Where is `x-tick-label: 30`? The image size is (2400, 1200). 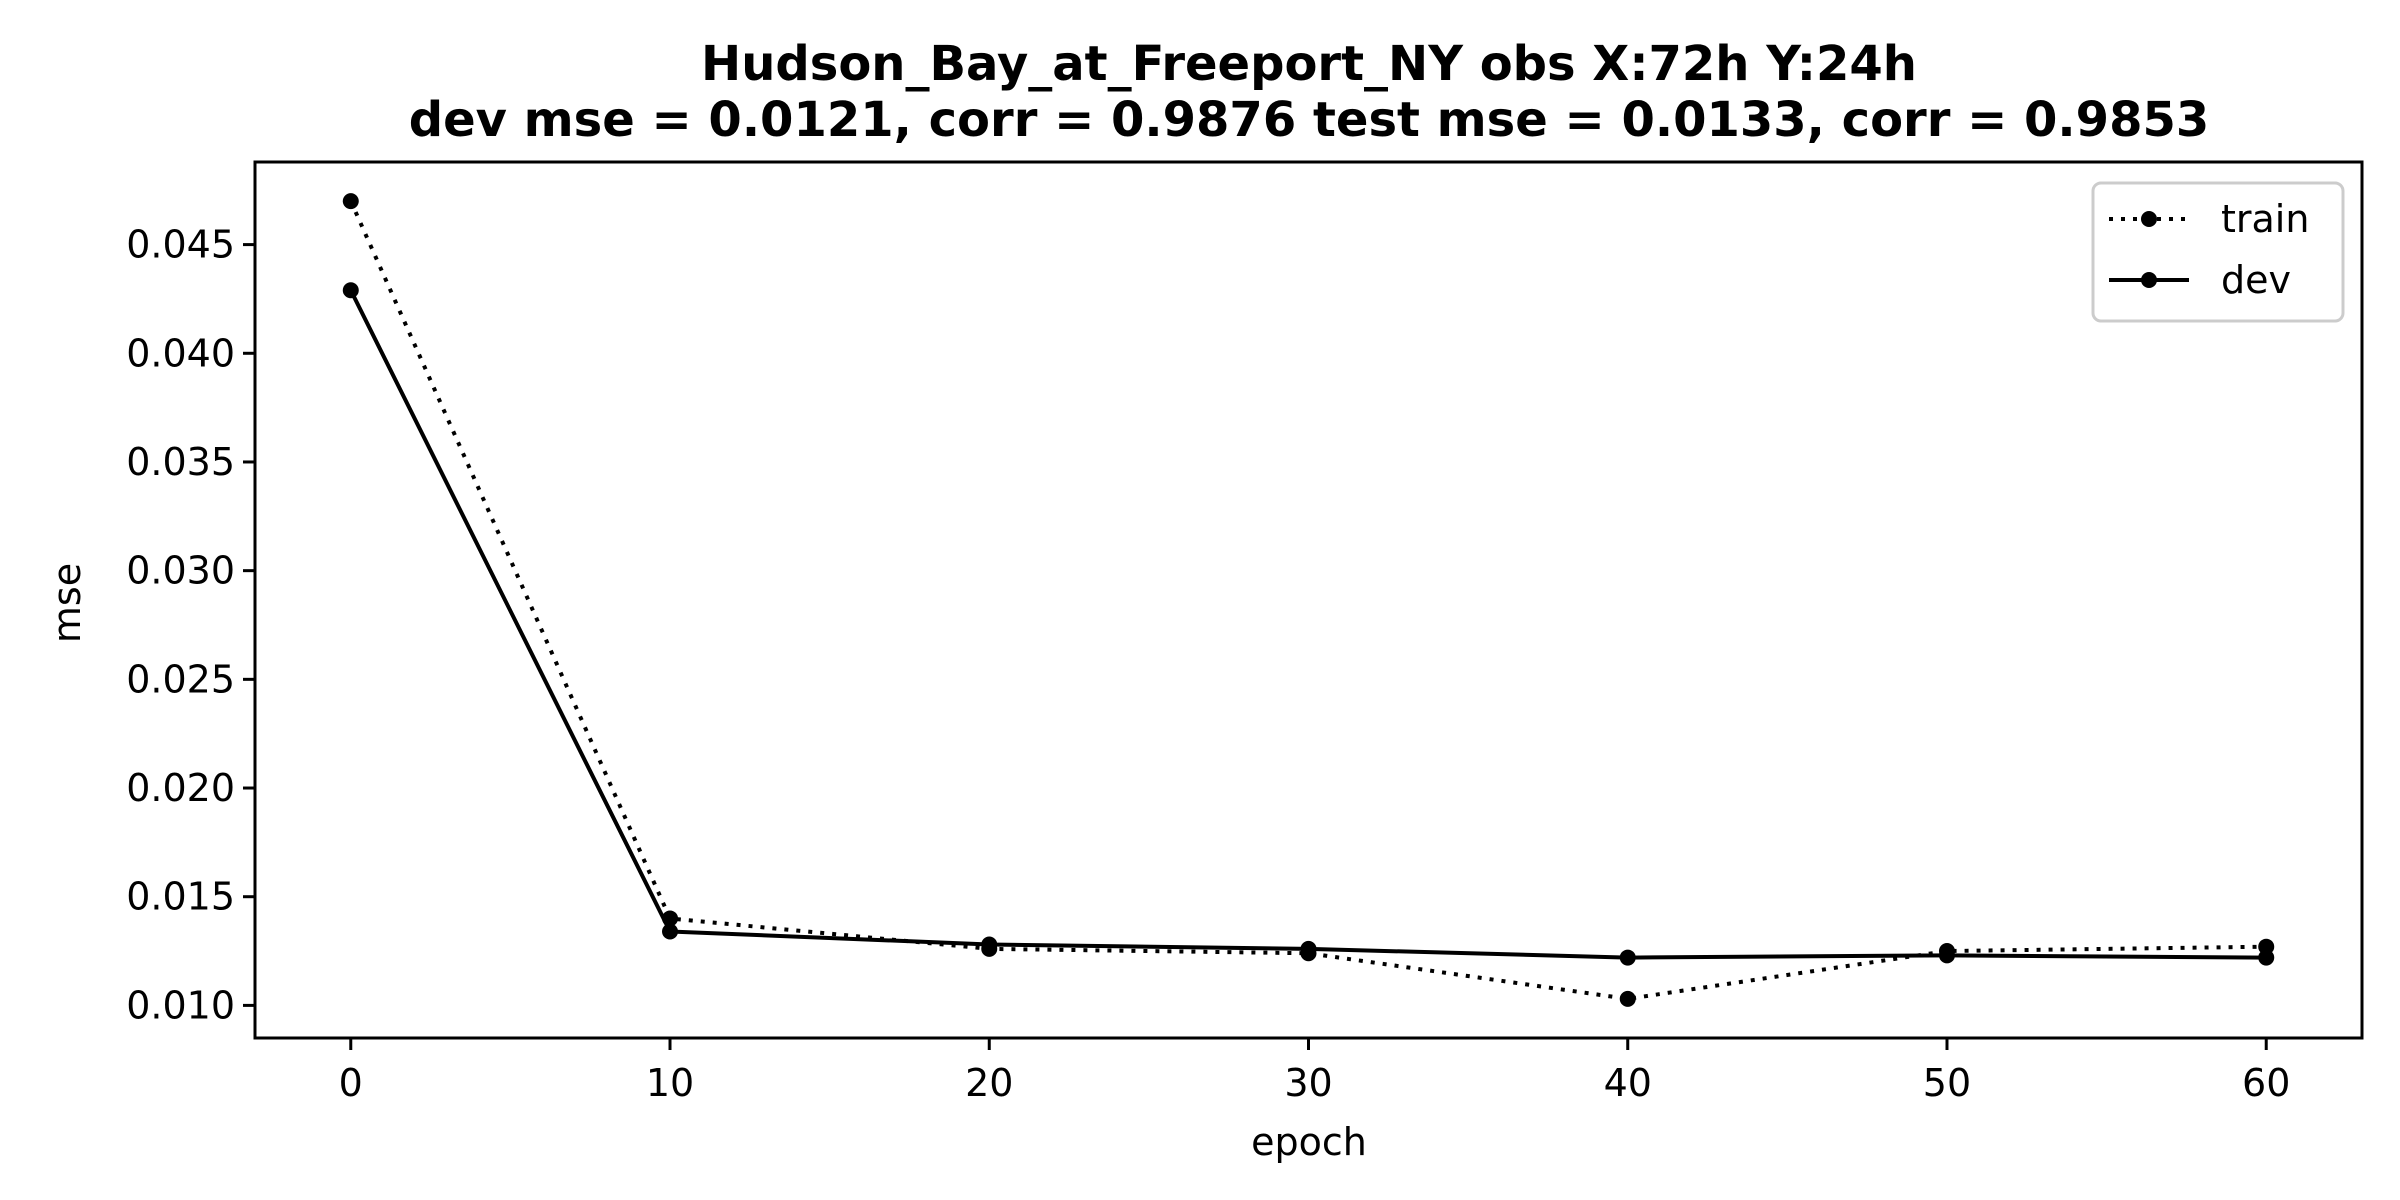 x-tick-label: 30 is located at coordinates (1308, 1083).